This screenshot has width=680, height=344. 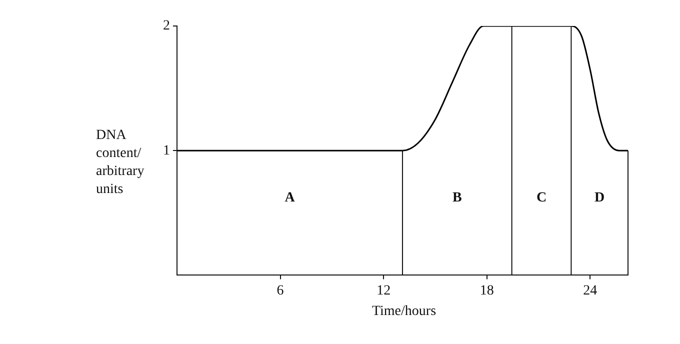 What do you see at coordinates (599, 198) in the screenshot?
I see `annotation: D` at bounding box center [599, 198].